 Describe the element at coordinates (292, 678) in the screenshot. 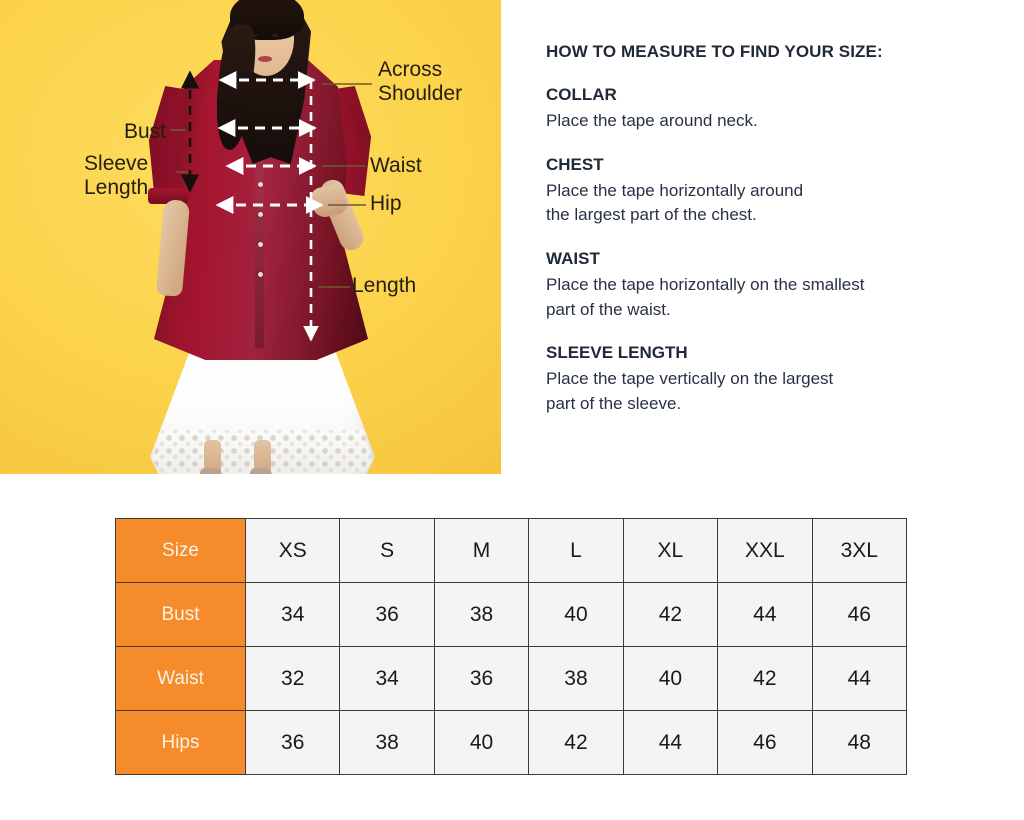

I see `table-cell: 32` at that location.